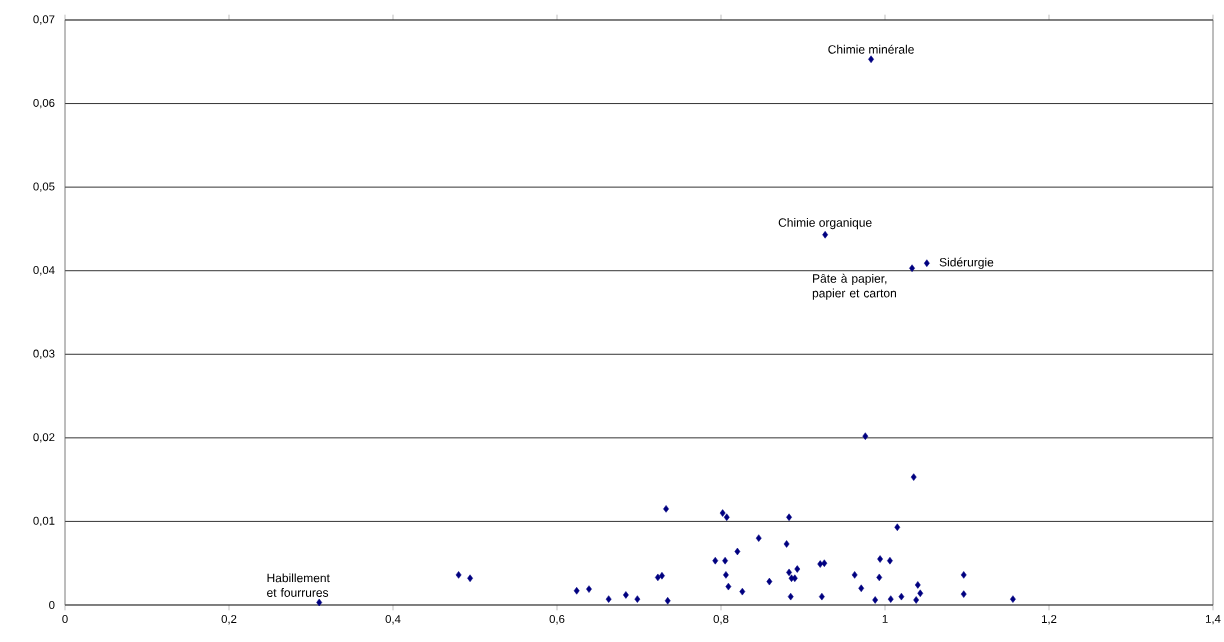  I want to click on annotation: Chimie minérale, so click(871, 49).